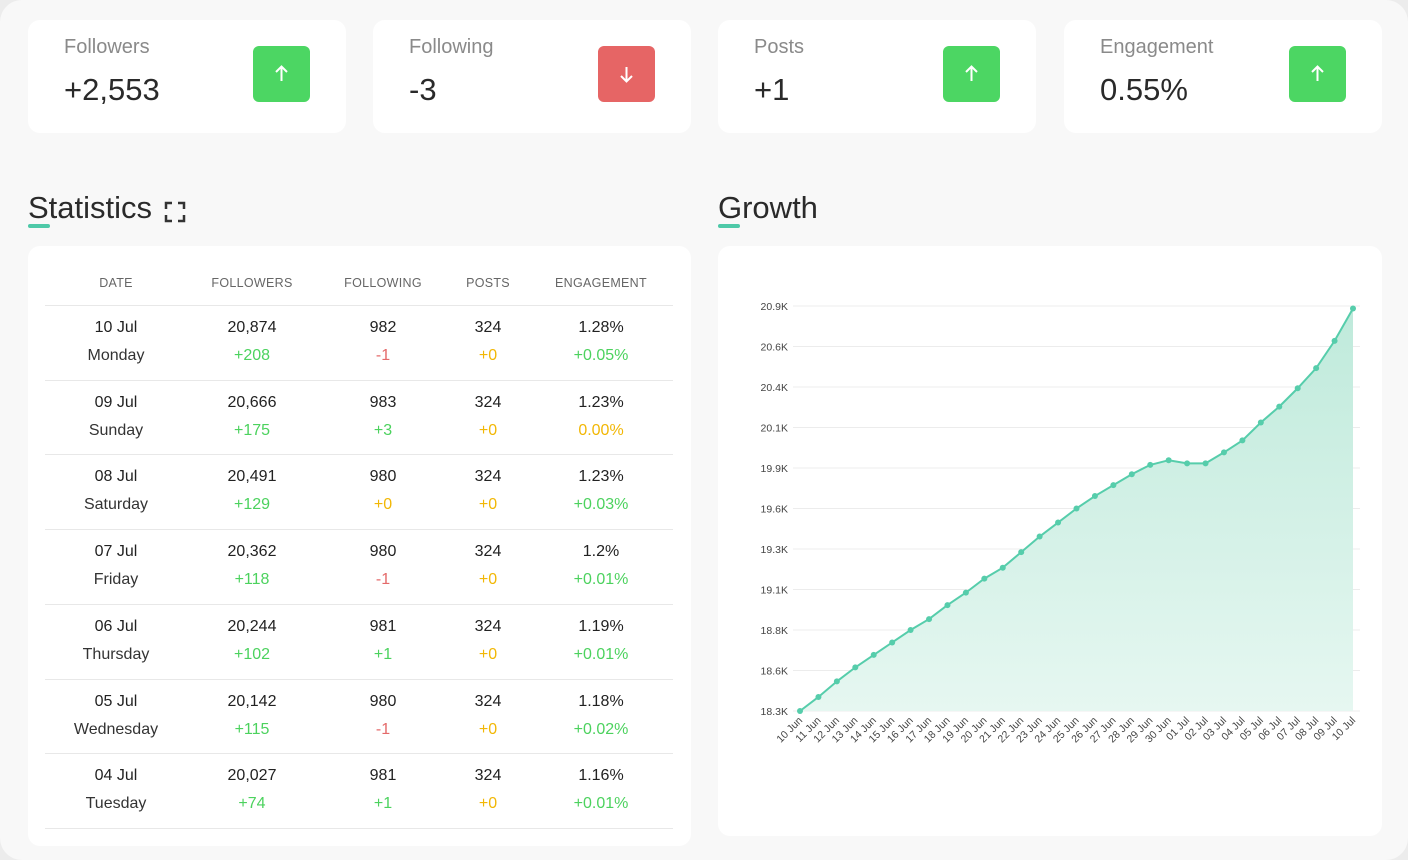 This screenshot has height=860, width=1408. I want to click on cell-value: 20,666, so click(252, 402).